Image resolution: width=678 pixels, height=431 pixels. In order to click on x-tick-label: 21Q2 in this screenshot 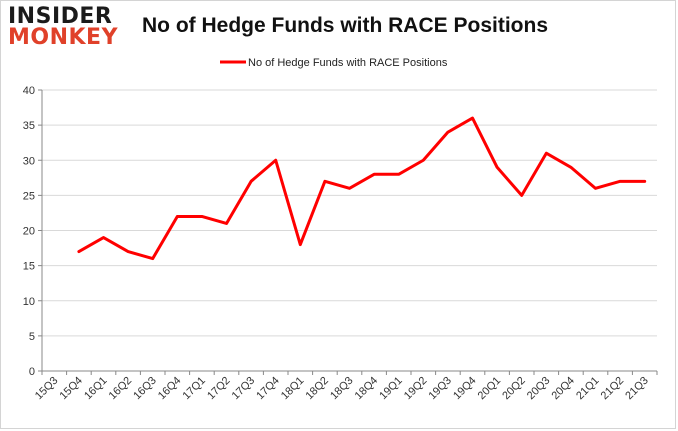, I will do `click(613, 389)`.